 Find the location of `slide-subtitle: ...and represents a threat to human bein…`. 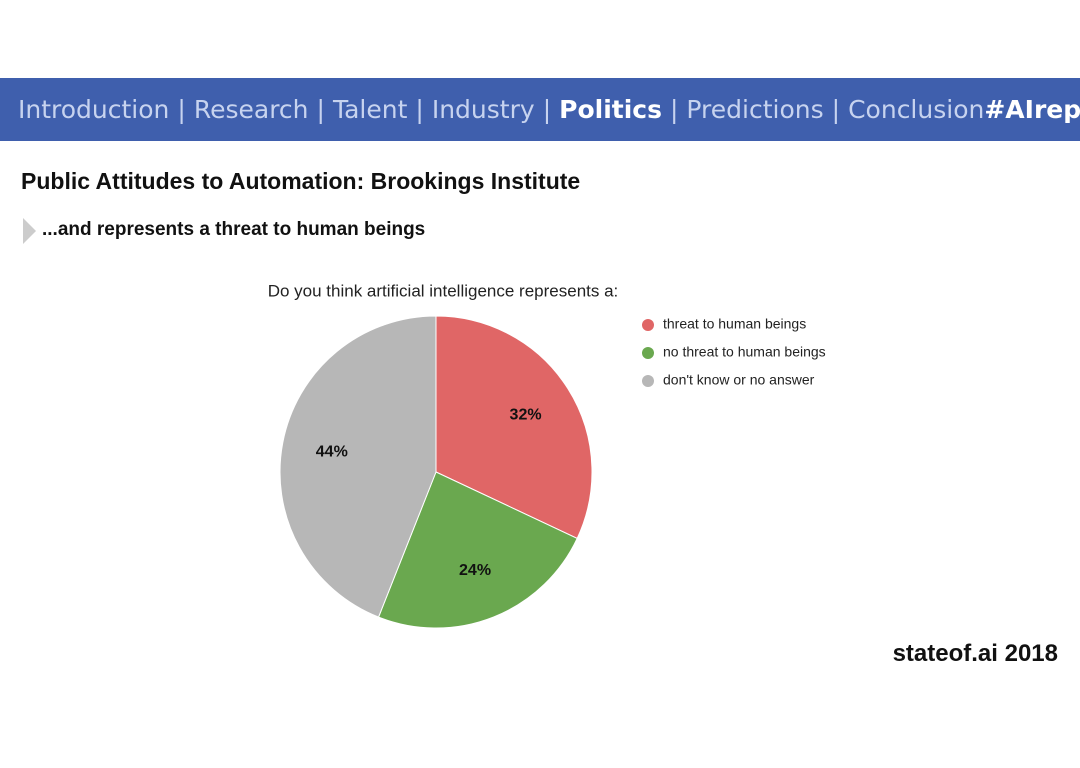

slide-subtitle: ...and represents a threat to human bein… is located at coordinates (234, 229).